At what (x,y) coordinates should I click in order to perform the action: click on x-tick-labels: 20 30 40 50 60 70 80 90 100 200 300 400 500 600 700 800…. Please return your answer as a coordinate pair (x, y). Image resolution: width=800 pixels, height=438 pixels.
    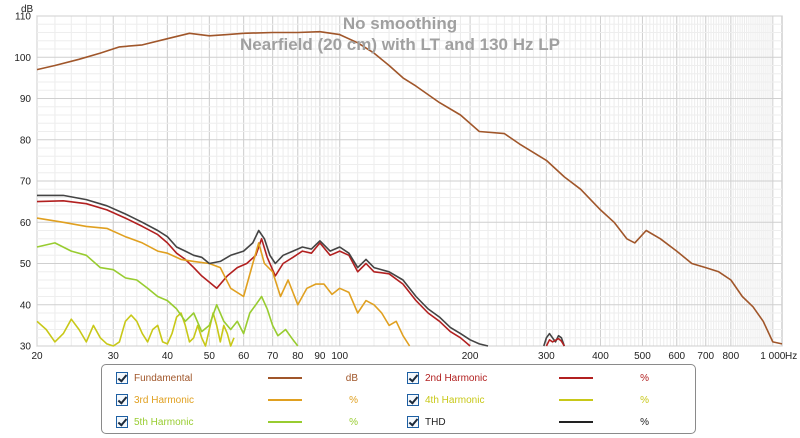
    Looking at the image, I should click on (408, 356).